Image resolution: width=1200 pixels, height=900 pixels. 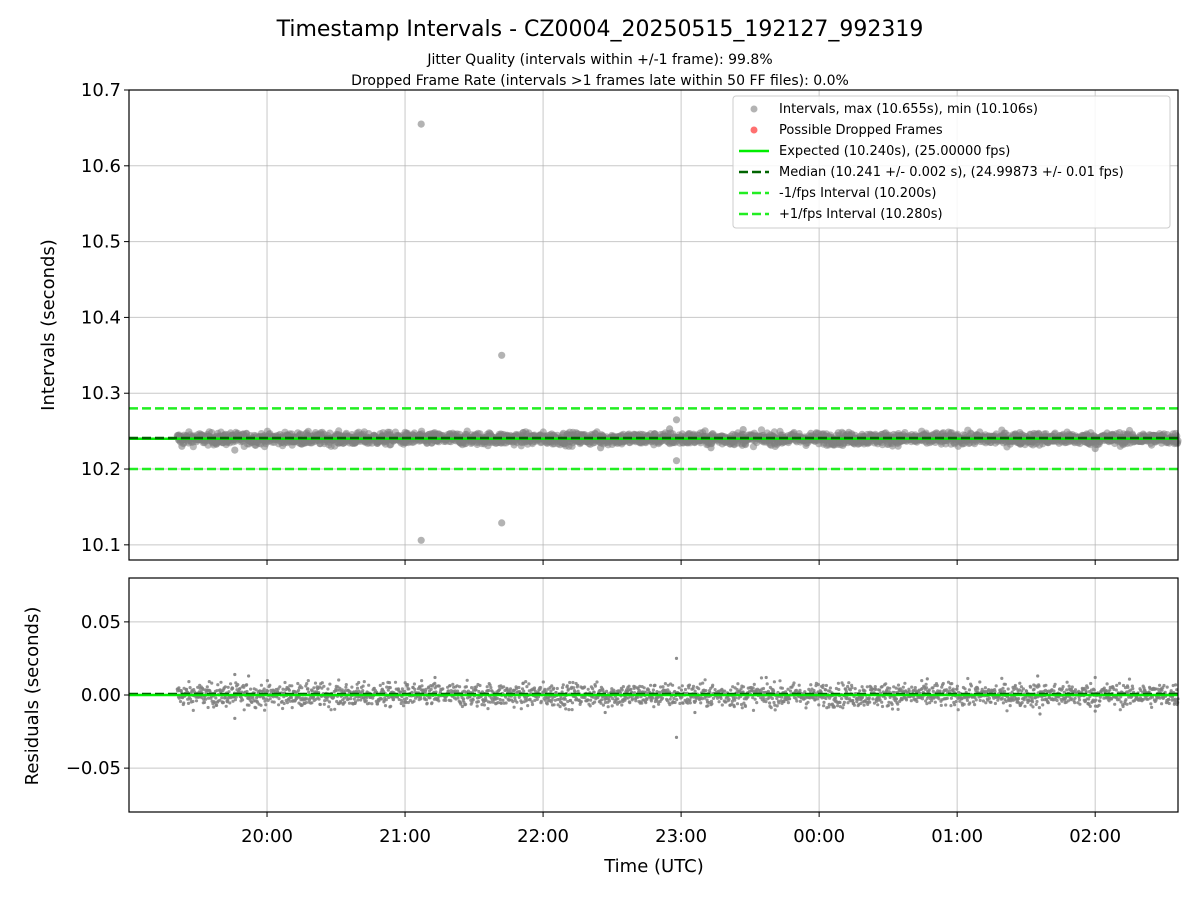 What do you see at coordinates (861, 130) in the screenshot?
I see `legend-label-dropped: Possible Dropped Frames` at bounding box center [861, 130].